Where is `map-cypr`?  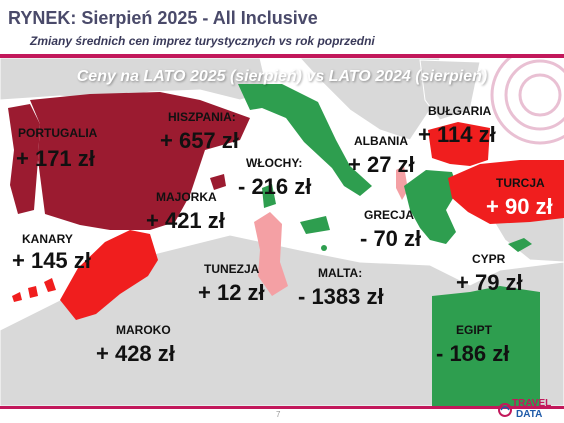 map-cypr is located at coordinates (520, 245).